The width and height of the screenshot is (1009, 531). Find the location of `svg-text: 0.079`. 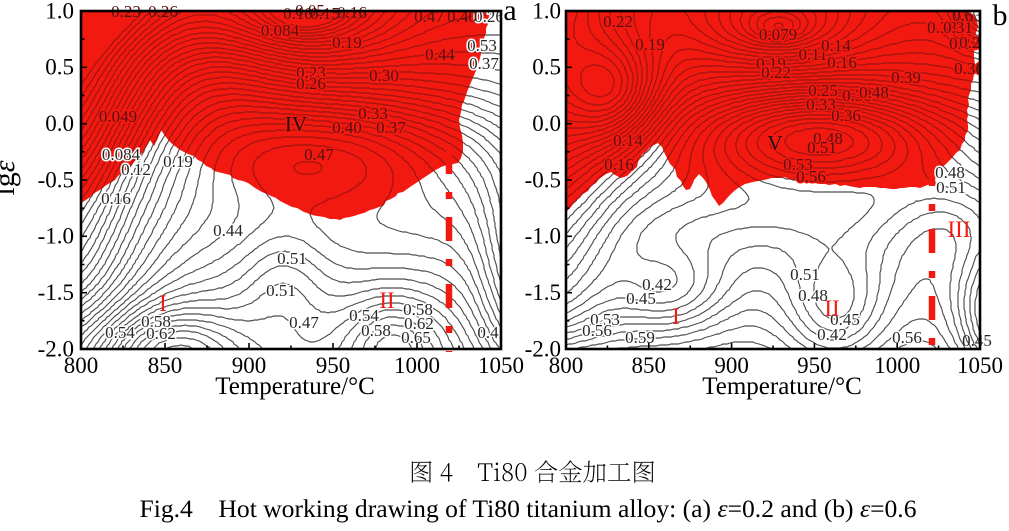

svg-text: 0.079 is located at coordinates (778, 34).